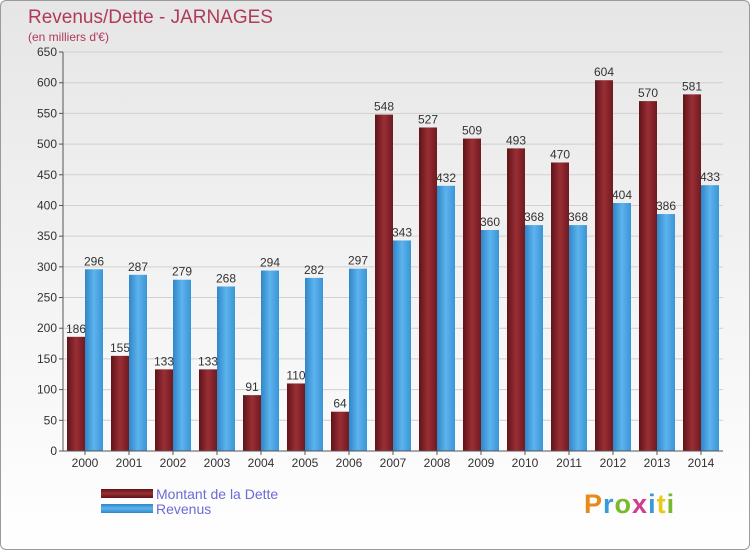 This screenshot has height=550, width=750. I want to click on x-tick-label: 2005, so click(305, 463).